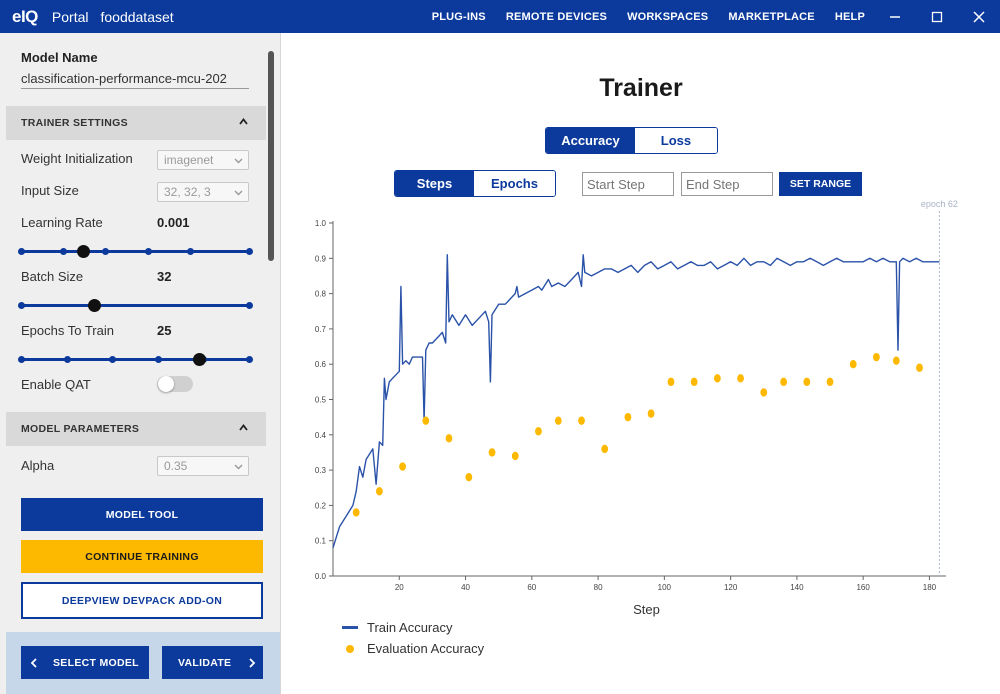 This screenshot has width=1000, height=694. Describe the element at coordinates (135, 359) in the screenshot. I see `epochs-slider` at that location.